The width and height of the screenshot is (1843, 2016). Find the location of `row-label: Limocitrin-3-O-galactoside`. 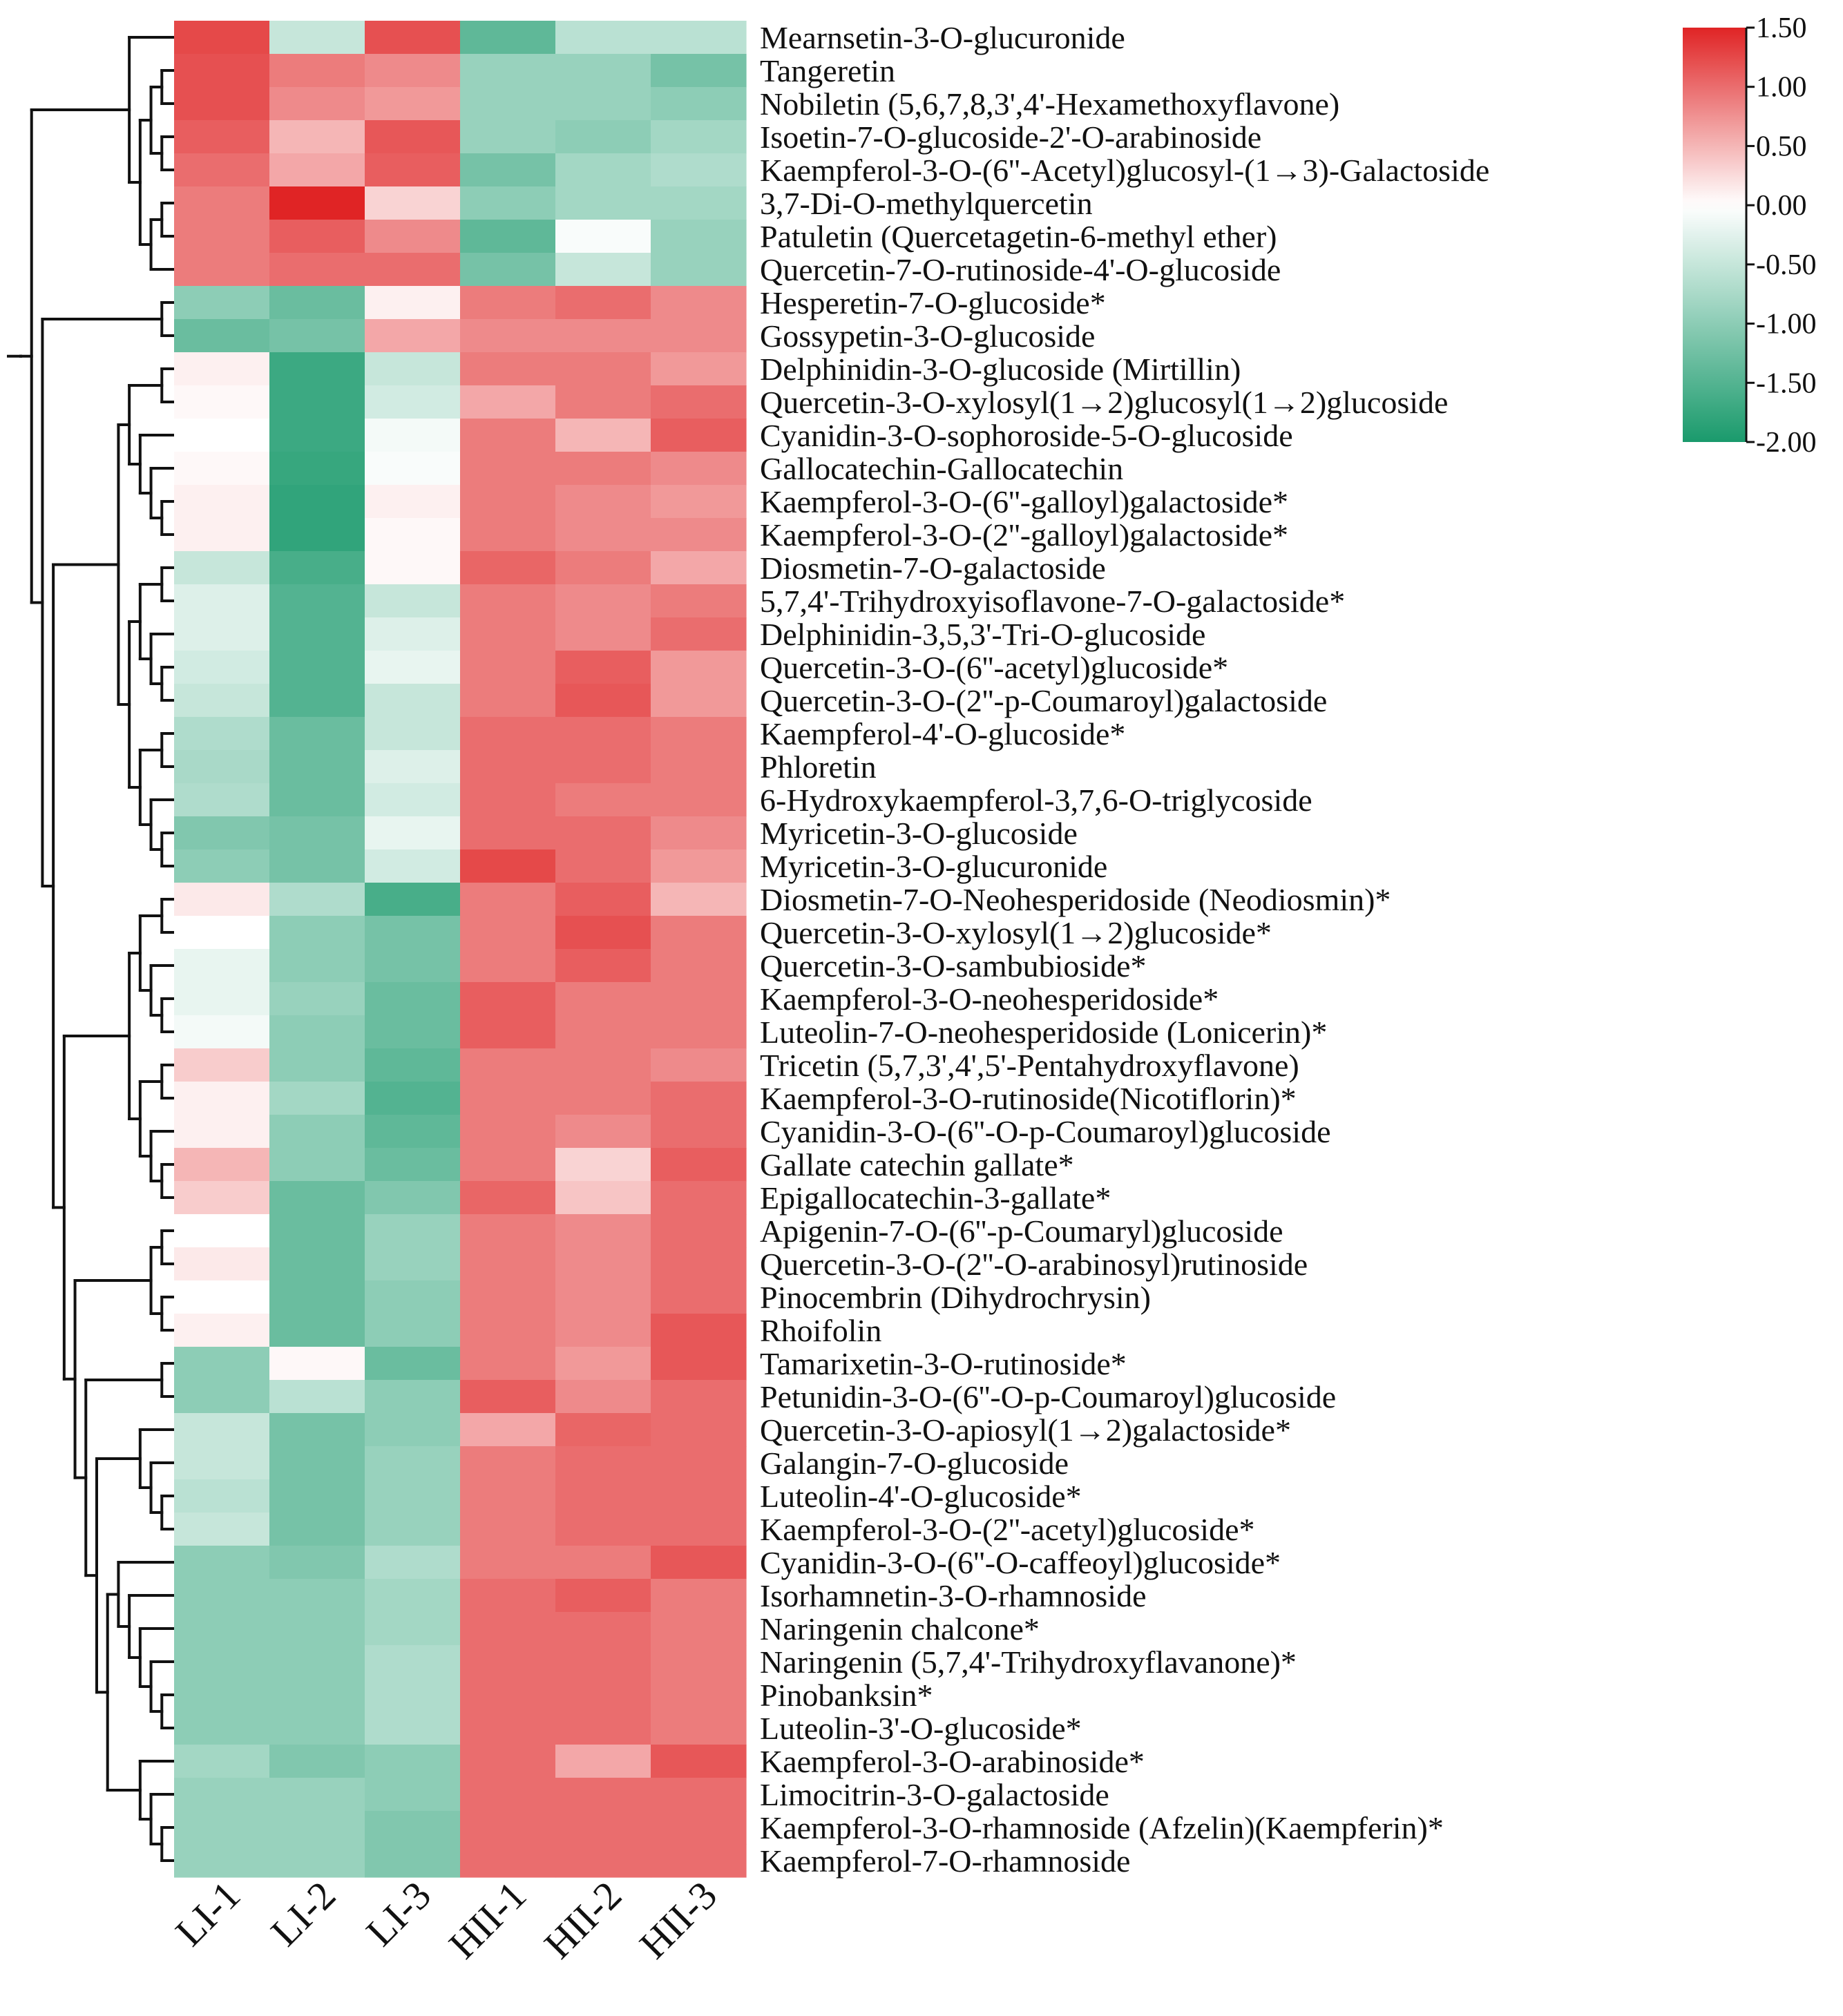

row-label: Limocitrin-3-O-galactoside is located at coordinates (934, 1795).